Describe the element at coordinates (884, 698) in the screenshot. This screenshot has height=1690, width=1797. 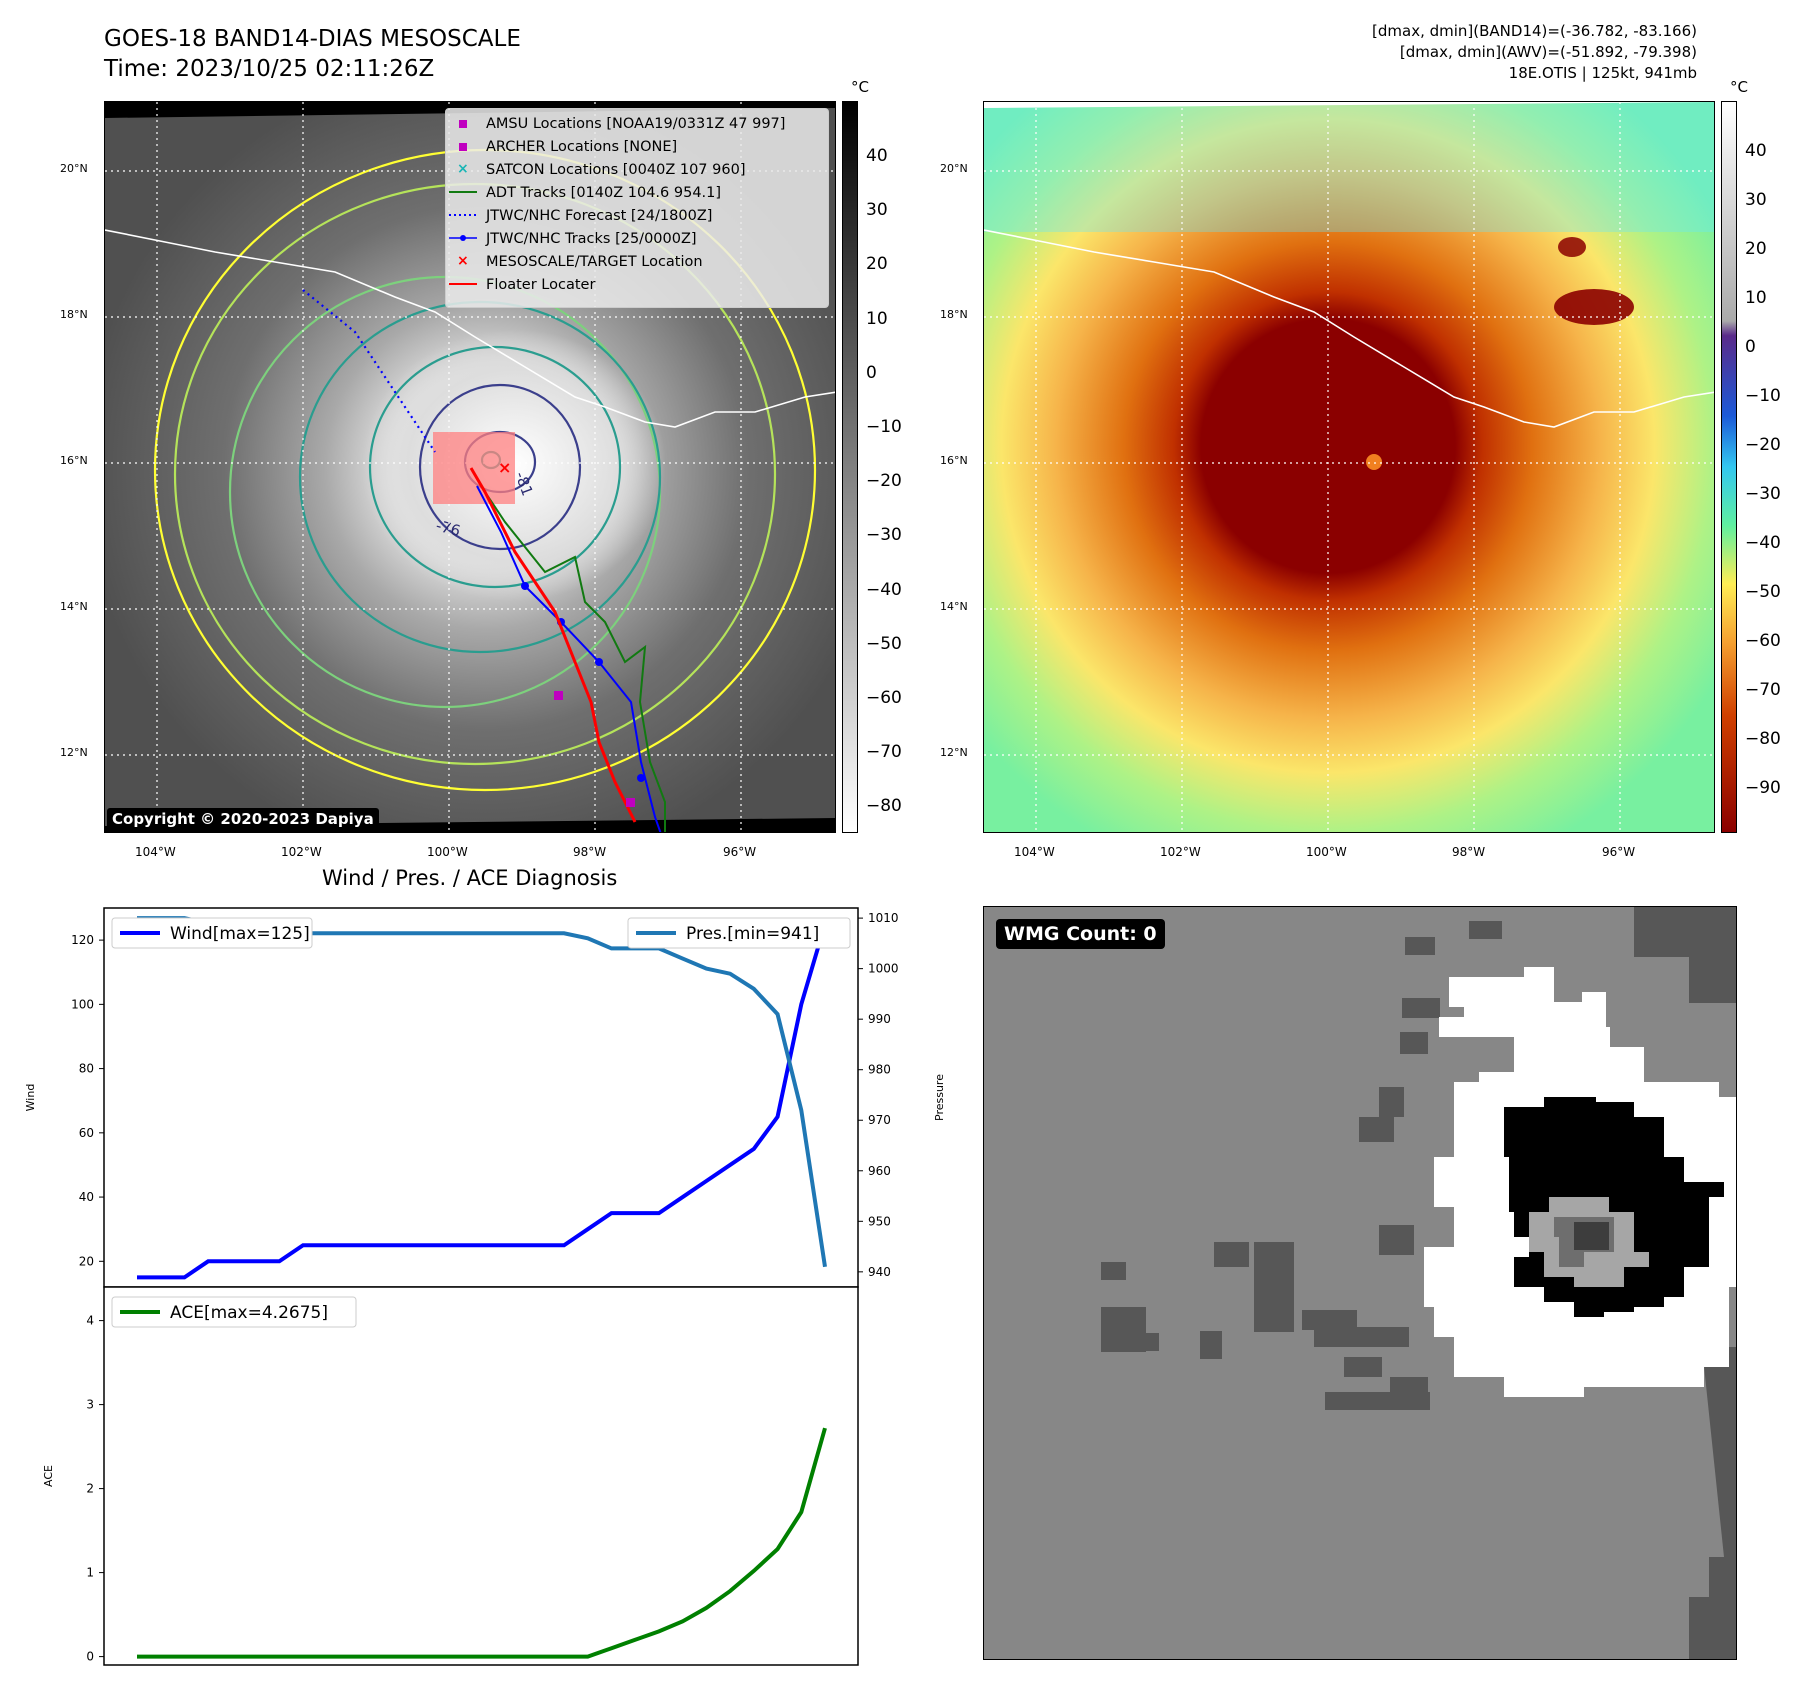
I see `band14-colorbar-tick: −60` at that location.